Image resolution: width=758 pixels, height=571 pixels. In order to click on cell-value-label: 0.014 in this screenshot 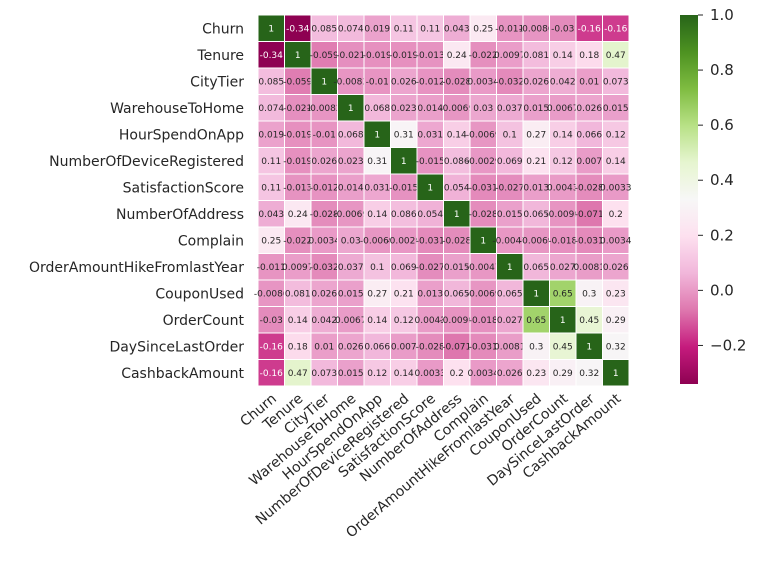, I will do `click(351, 188)`.